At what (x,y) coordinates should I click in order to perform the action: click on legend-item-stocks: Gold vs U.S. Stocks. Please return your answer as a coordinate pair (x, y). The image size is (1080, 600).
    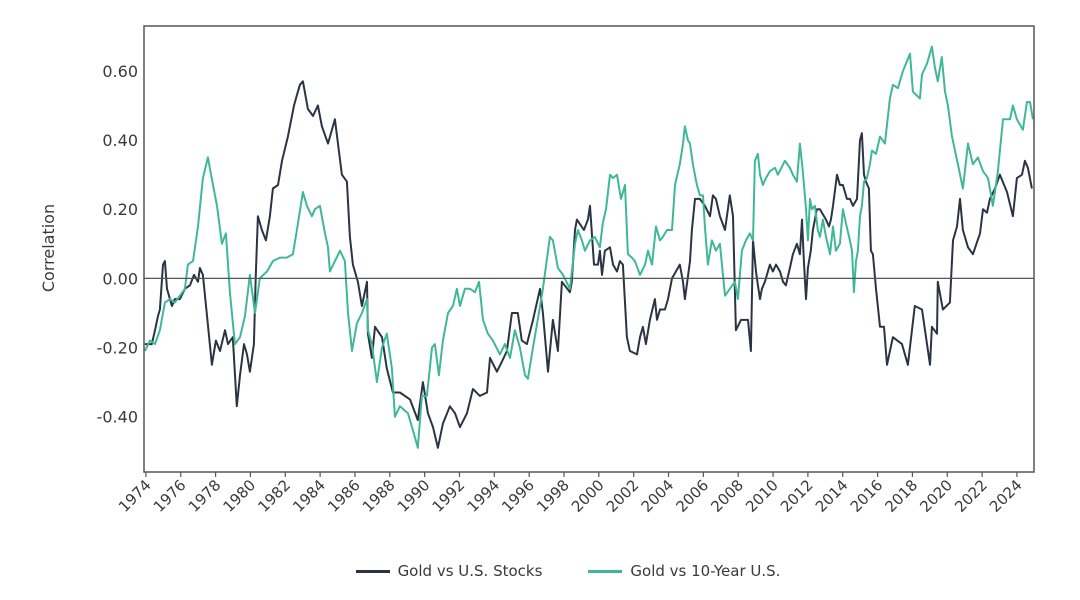
    Looking at the image, I should click on (449, 571).